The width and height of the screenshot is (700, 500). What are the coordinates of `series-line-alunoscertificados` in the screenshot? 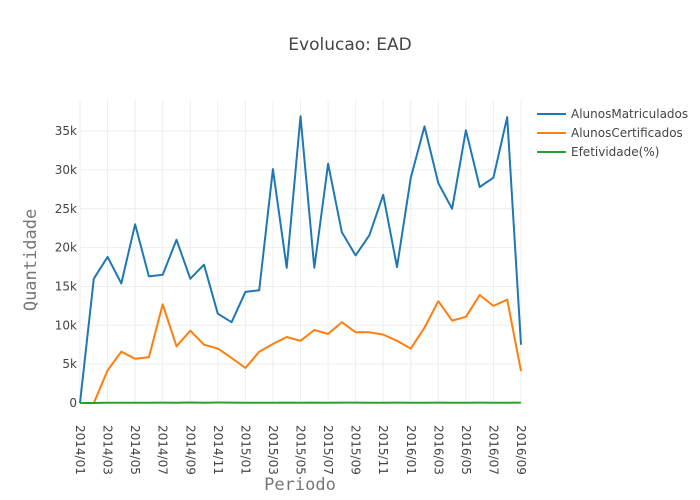 It's located at (301, 349).